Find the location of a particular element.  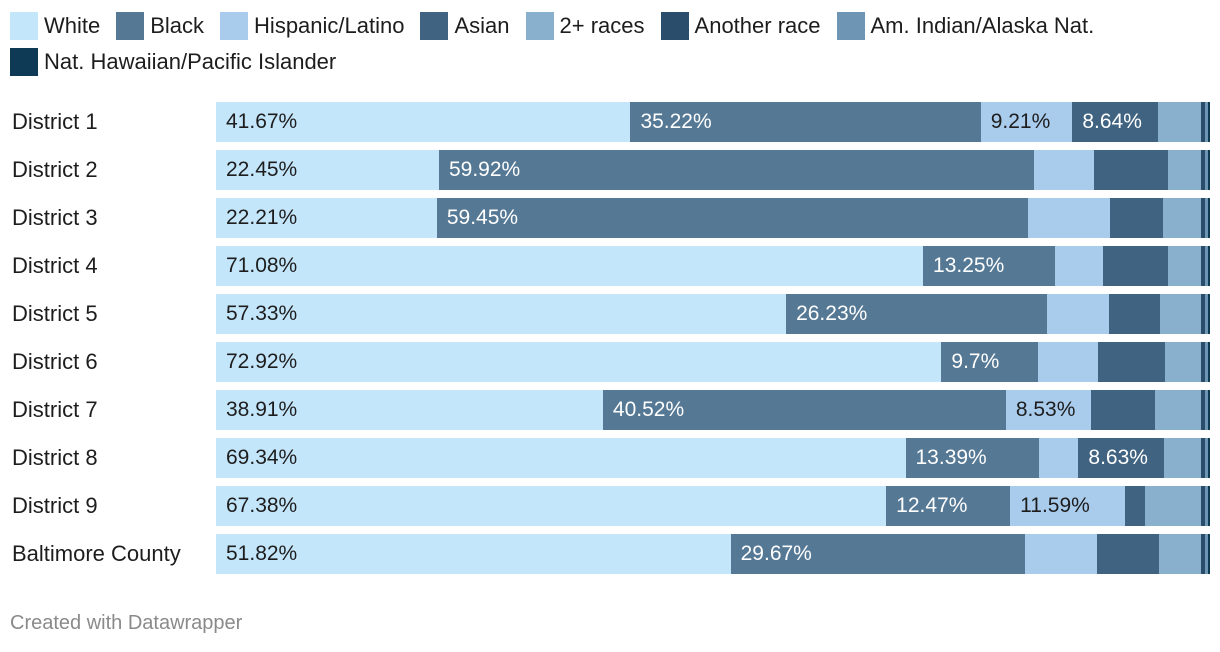

legend-item: Hispanic/Latino is located at coordinates (312, 26).